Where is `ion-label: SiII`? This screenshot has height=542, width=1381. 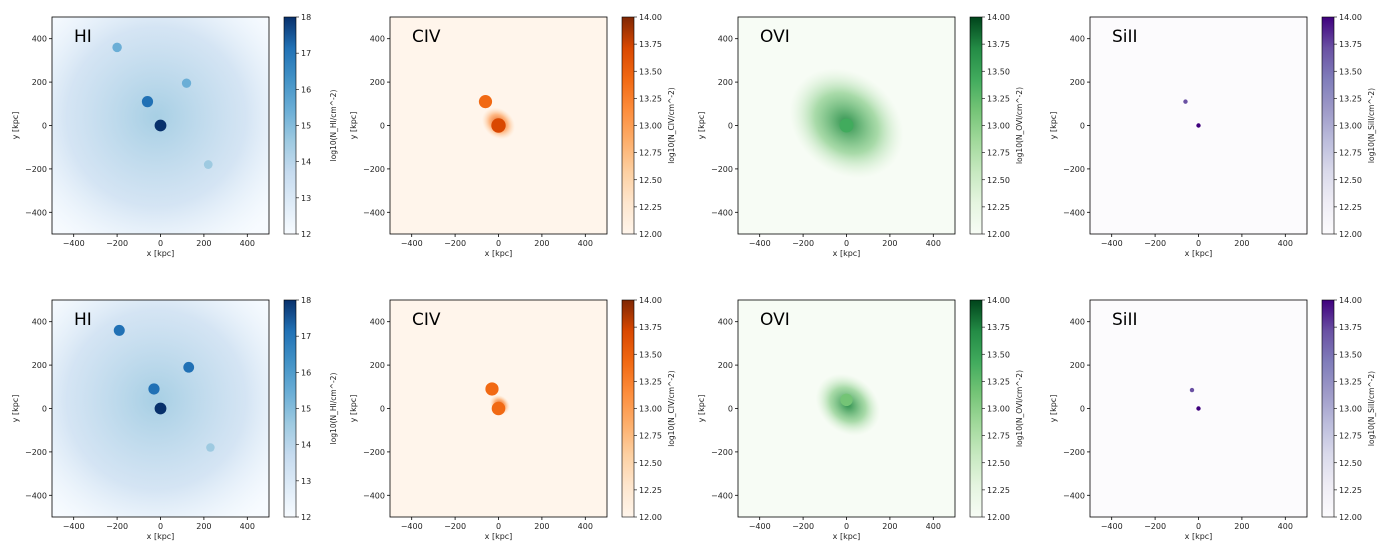
ion-label: SiII is located at coordinates (1125, 320).